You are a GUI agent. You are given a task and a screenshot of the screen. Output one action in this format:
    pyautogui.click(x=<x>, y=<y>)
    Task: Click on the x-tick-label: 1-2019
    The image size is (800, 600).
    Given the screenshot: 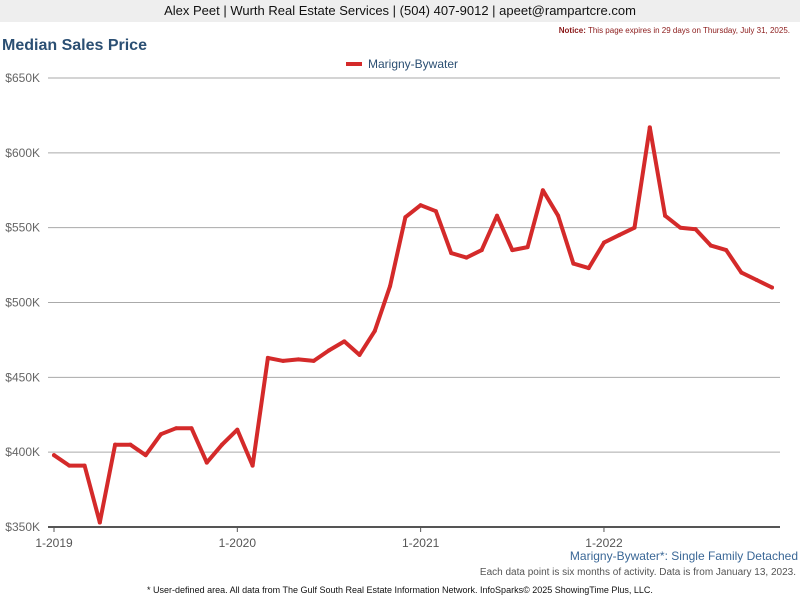 What is the action you would take?
    pyautogui.click(x=54, y=543)
    